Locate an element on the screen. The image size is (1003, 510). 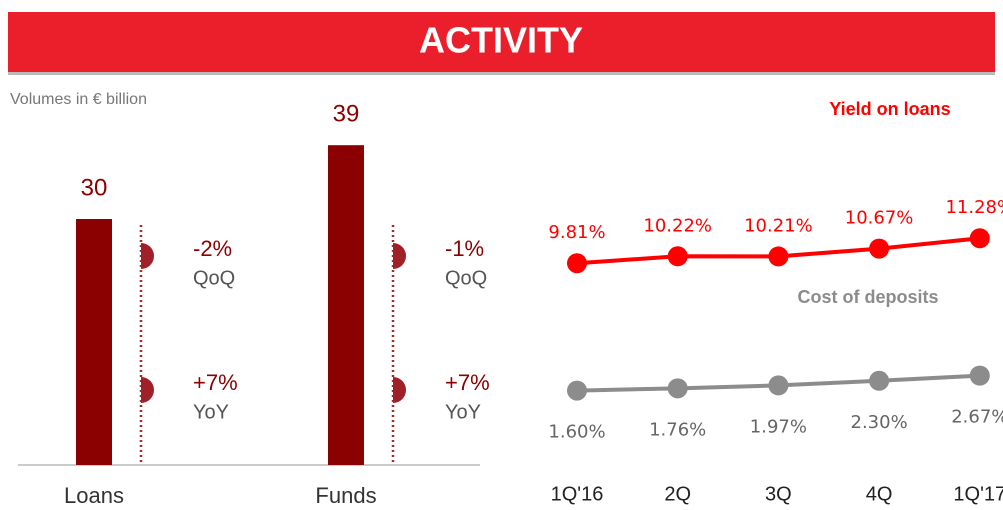
x-tick-label: 1Q'17 is located at coordinates (978, 494).